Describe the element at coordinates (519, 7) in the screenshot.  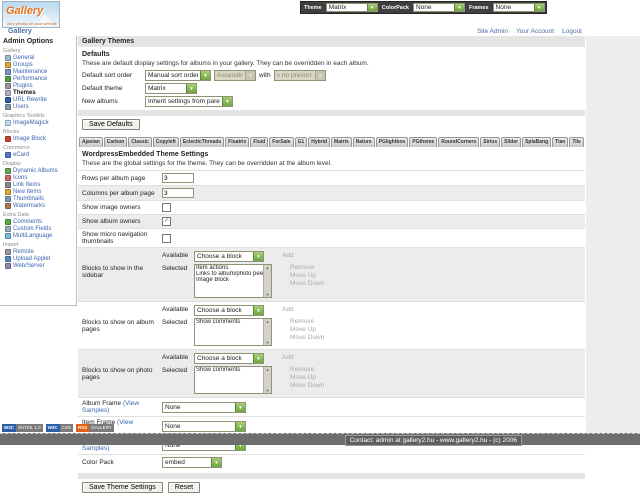
I see `frames-select: None ▼` at that location.